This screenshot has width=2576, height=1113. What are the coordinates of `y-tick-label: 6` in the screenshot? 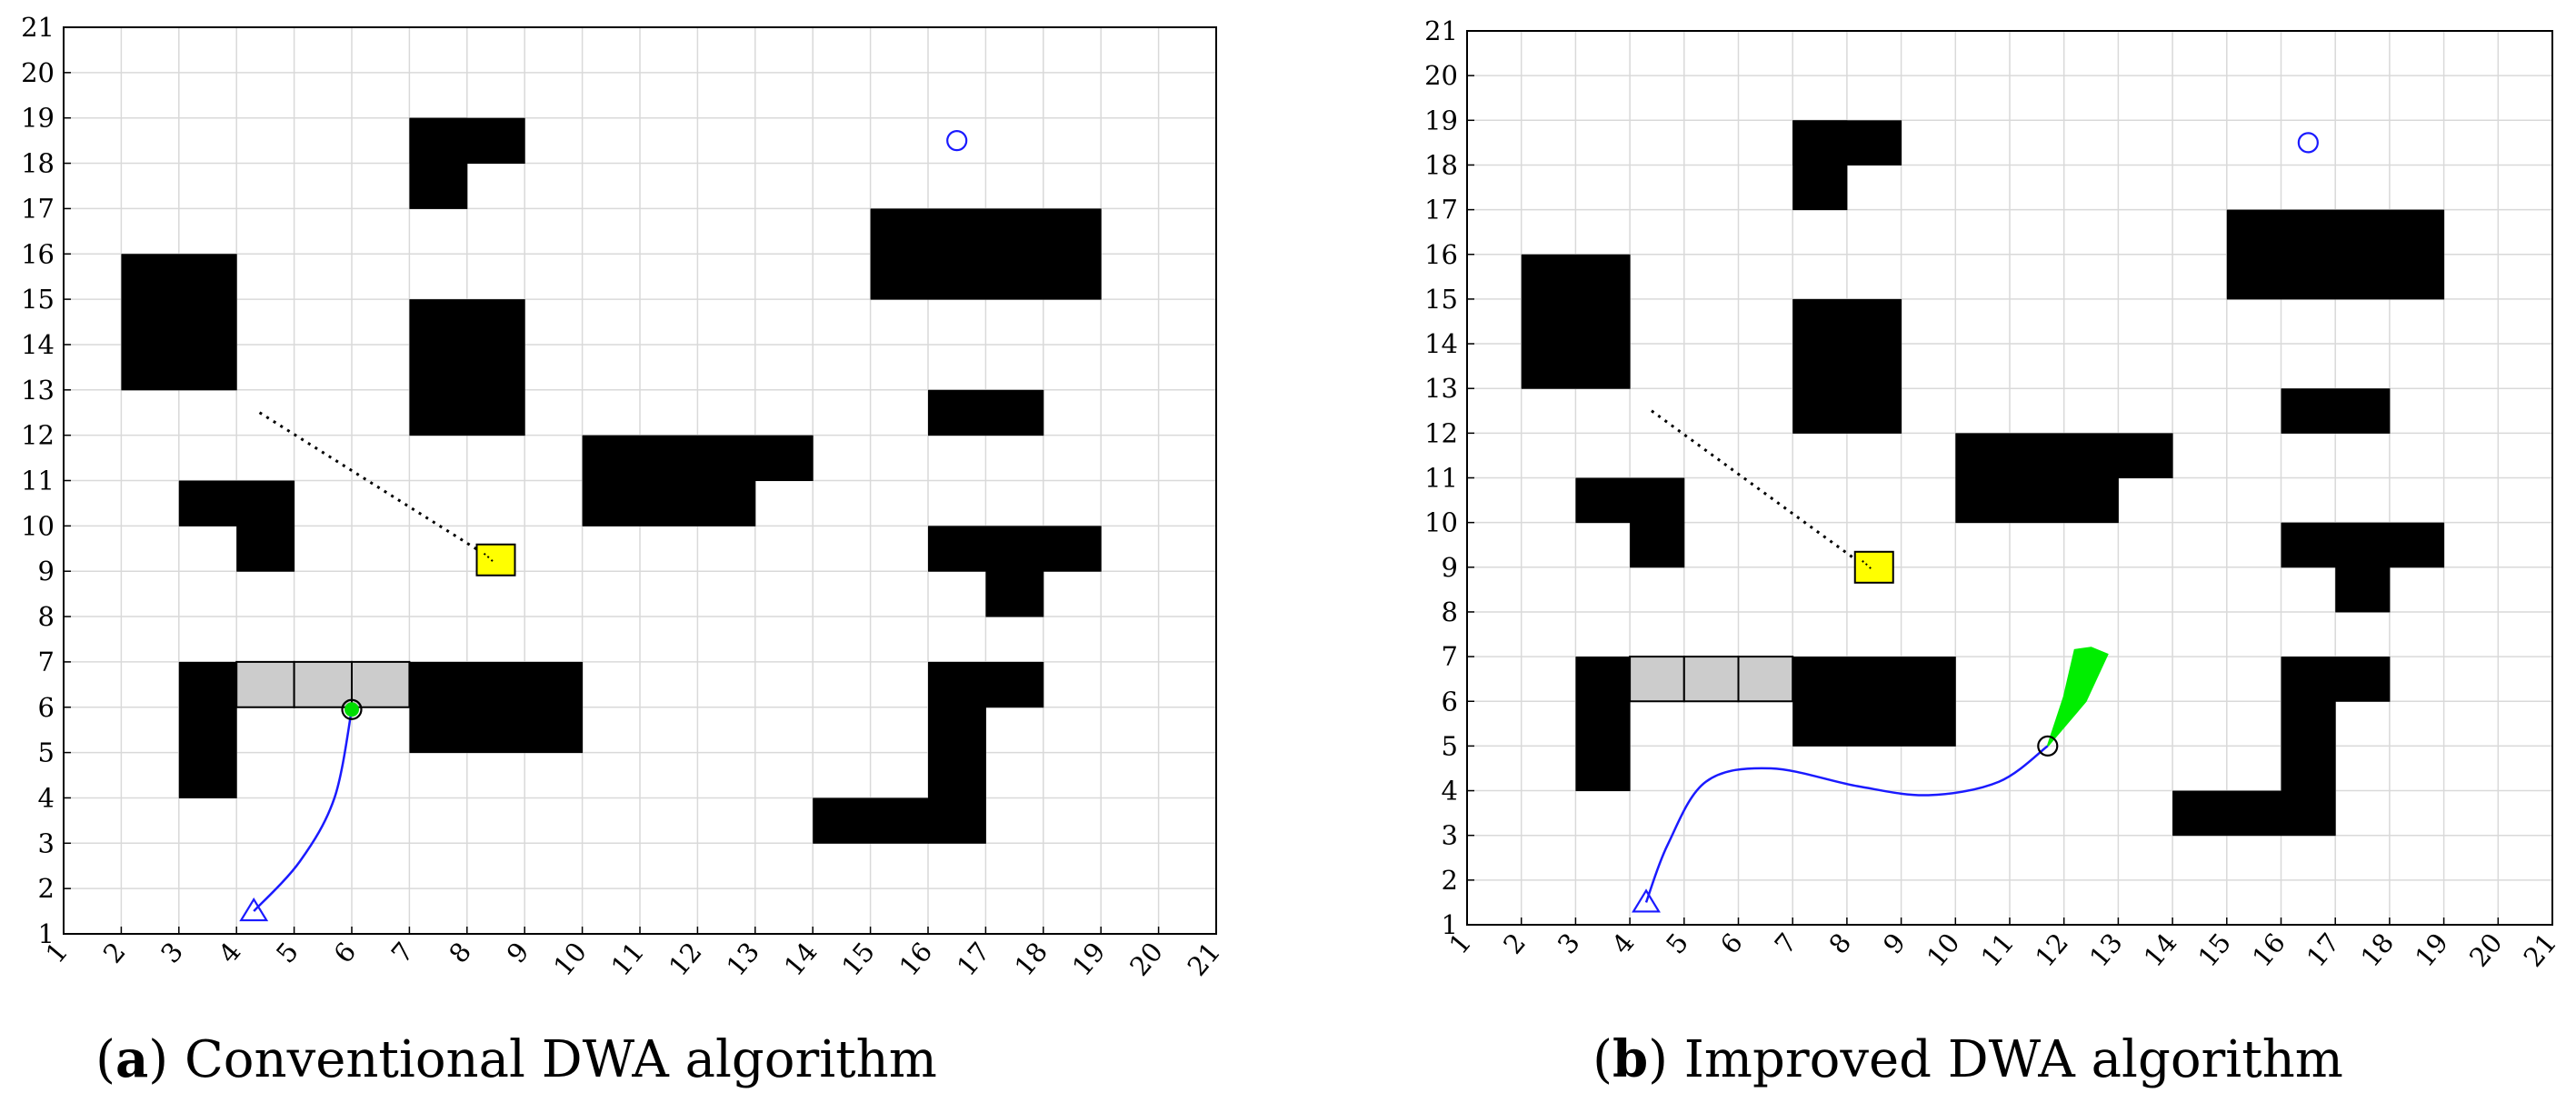 It's located at (1450, 701).